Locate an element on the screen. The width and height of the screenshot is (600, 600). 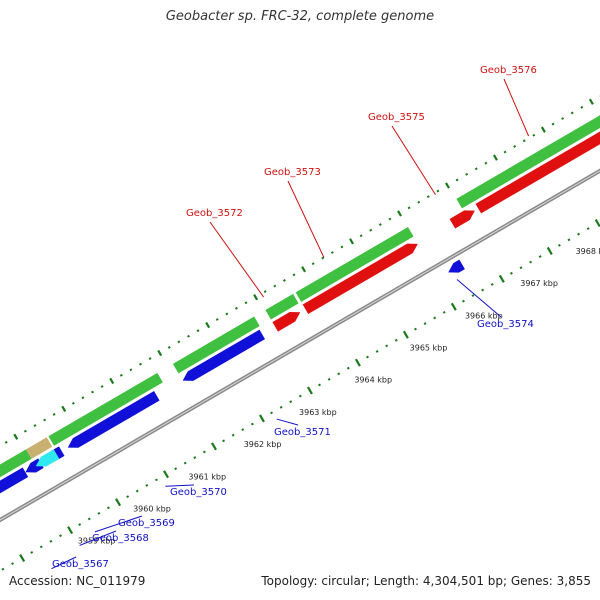
kbp-label: 3959 kbp is located at coordinates (97, 541).